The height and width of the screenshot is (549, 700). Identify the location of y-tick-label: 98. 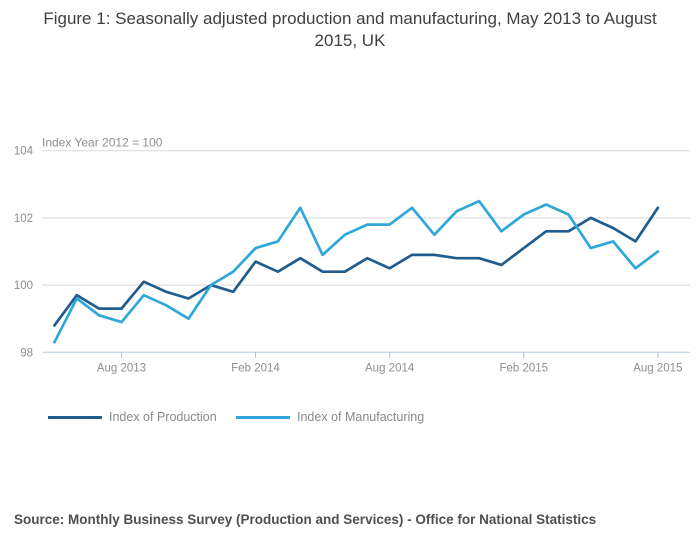
(26, 353).